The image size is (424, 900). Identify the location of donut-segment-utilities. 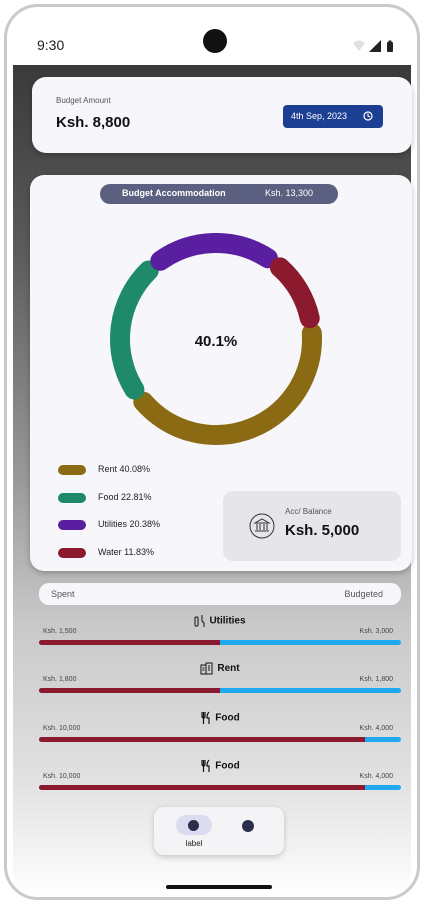
(214, 252).